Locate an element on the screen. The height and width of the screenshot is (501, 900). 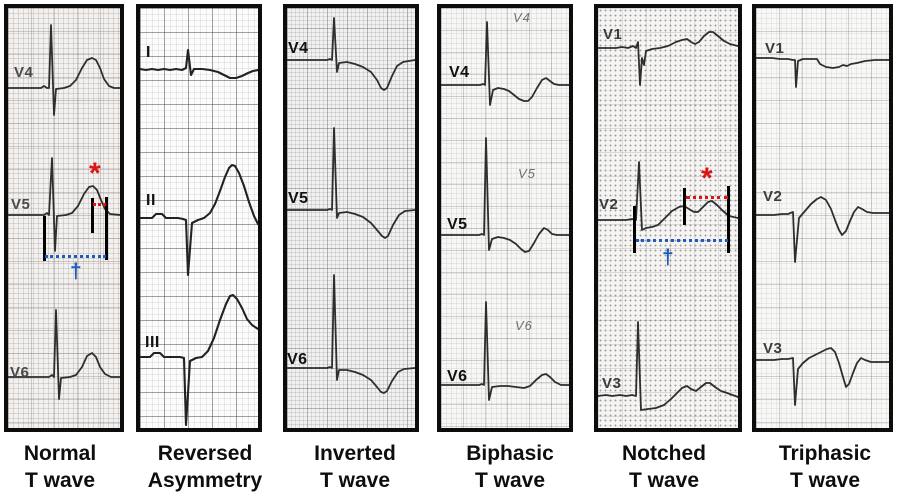
printed-lead-label-v5: V5 is located at coordinates (527, 173).